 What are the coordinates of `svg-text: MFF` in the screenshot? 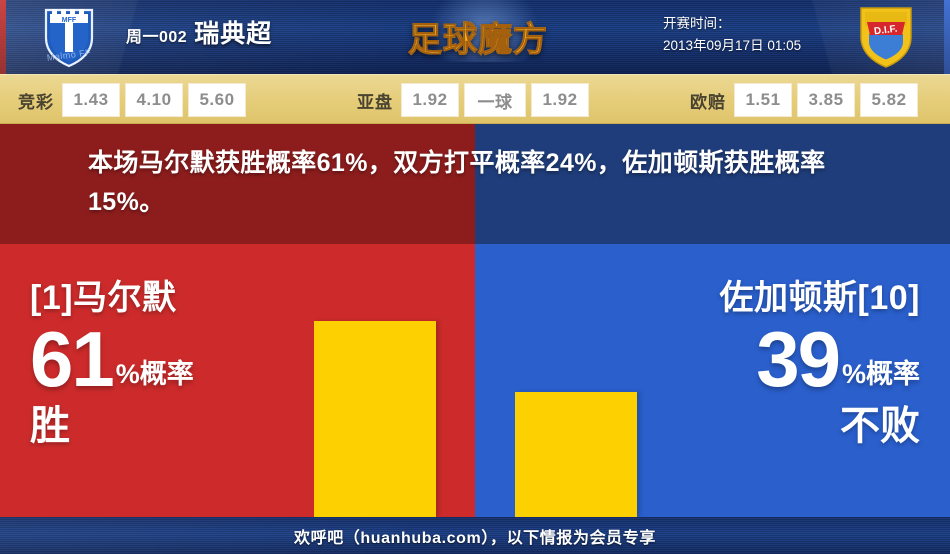 It's located at (69, 20).